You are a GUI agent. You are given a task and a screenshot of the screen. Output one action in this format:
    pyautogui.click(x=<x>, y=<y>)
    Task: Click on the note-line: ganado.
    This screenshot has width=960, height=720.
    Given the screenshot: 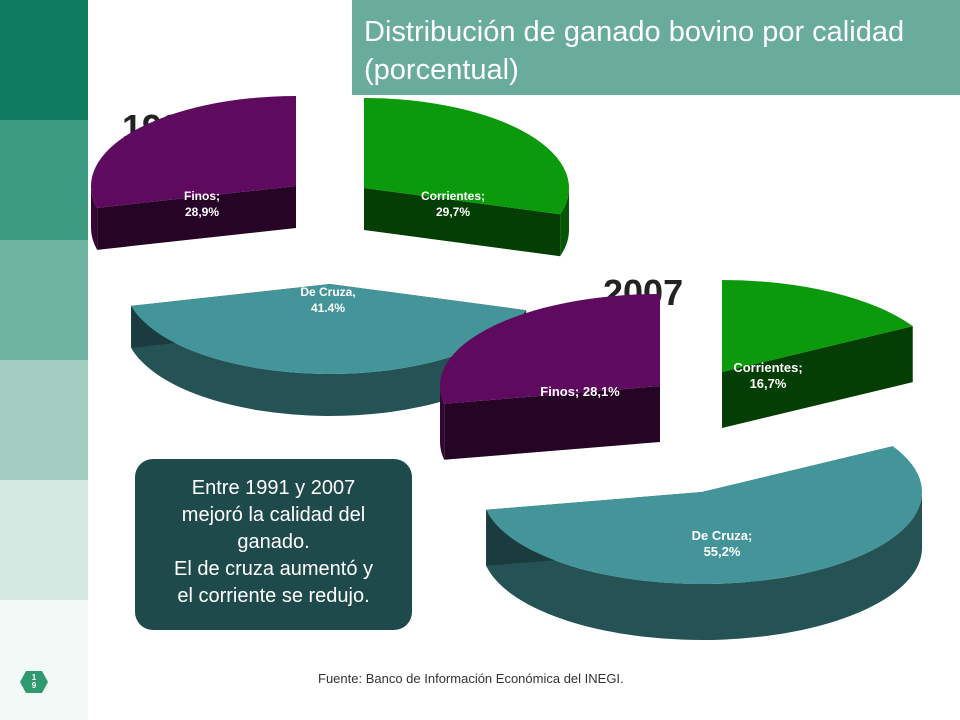 What is the action you would take?
    pyautogui.click(x=273, y=542)
    